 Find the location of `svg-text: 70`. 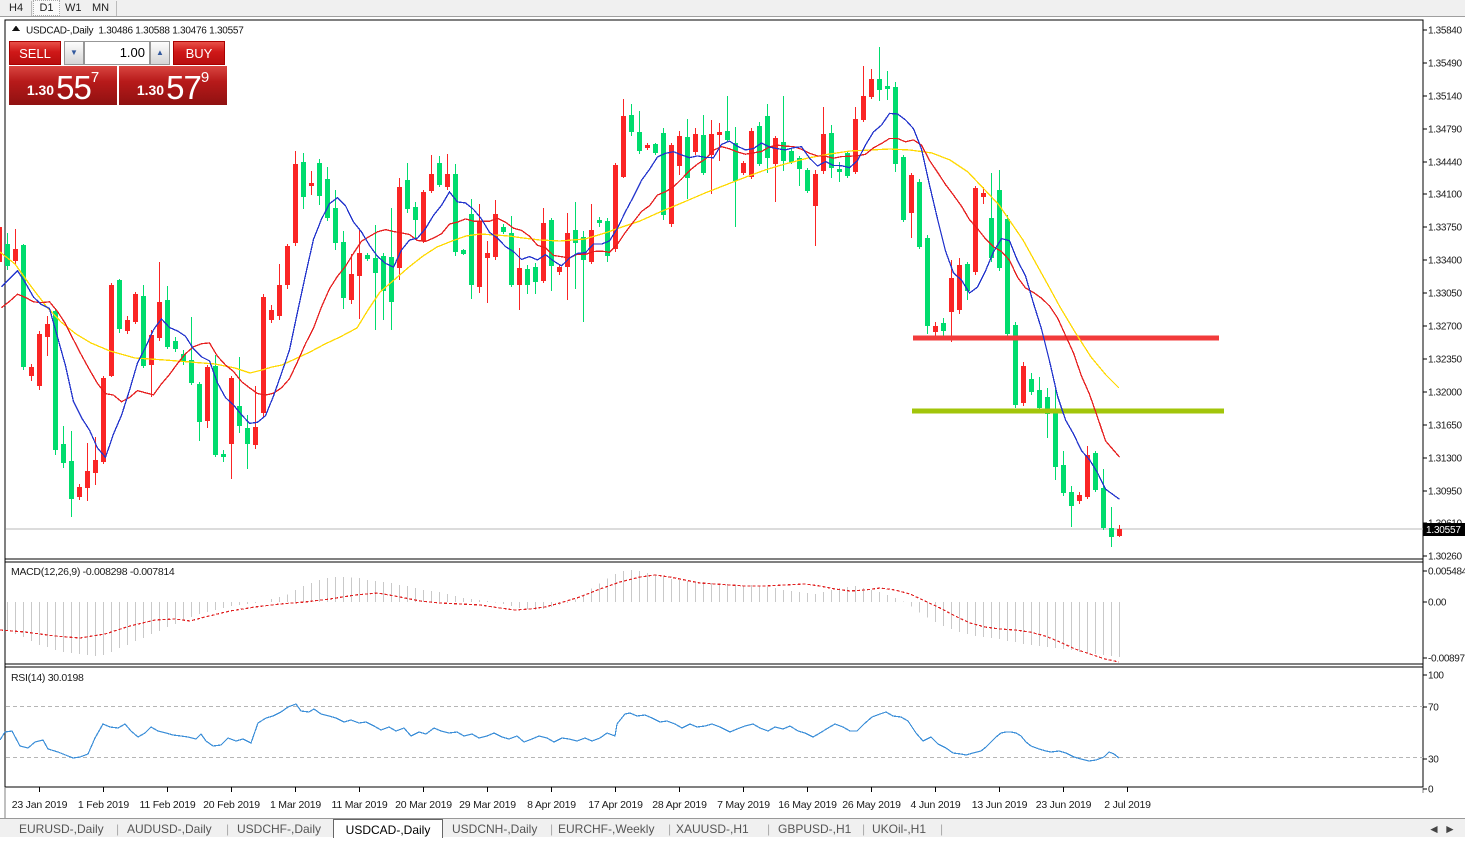

svg-text: 70 is located at coordinates (1433, 708).